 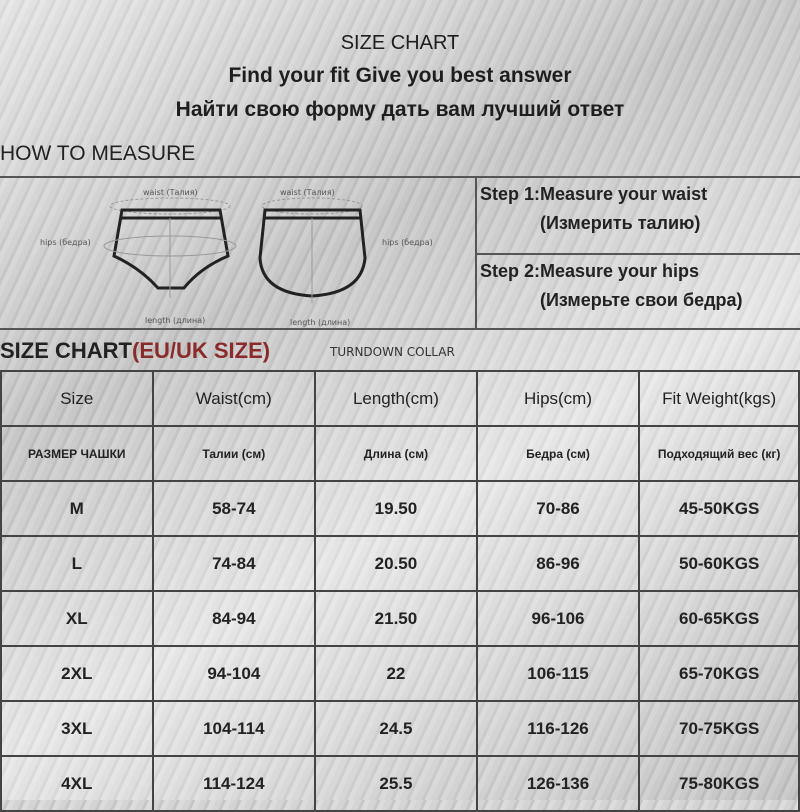 What do you see at coordinates (719, 508) in the screenshot?
I see `table-cell: 45-50KGS` at bounding box center [719, 508].